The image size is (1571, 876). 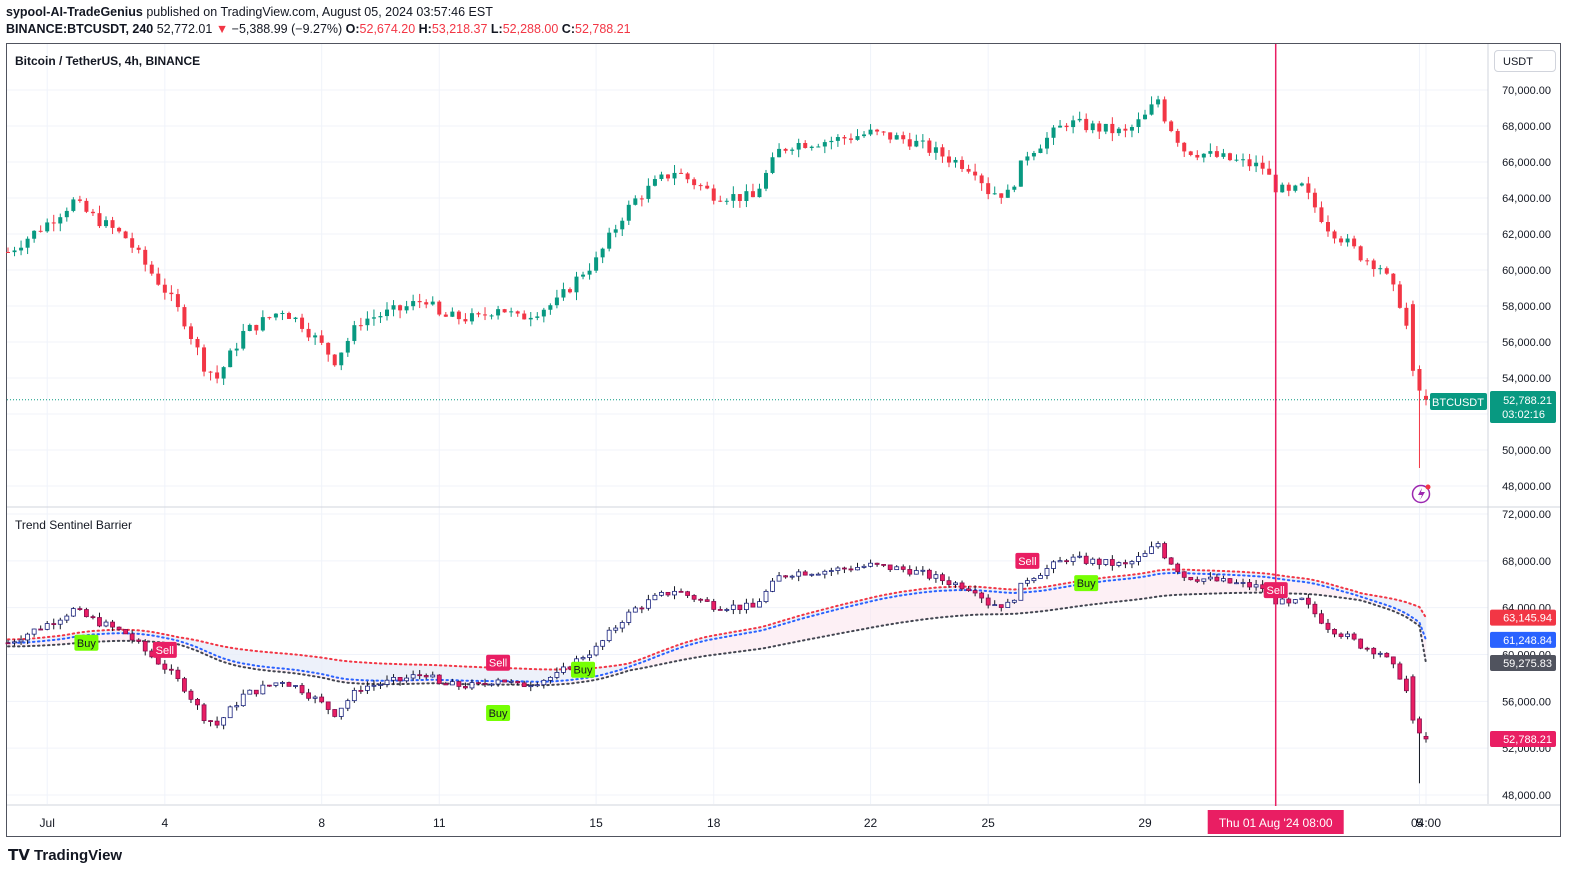 What do you see at coordinates (1527, 401) in the screenshot?
I see `last-price-tag-value: 52,788.21` at bounding box center [1527, 401].